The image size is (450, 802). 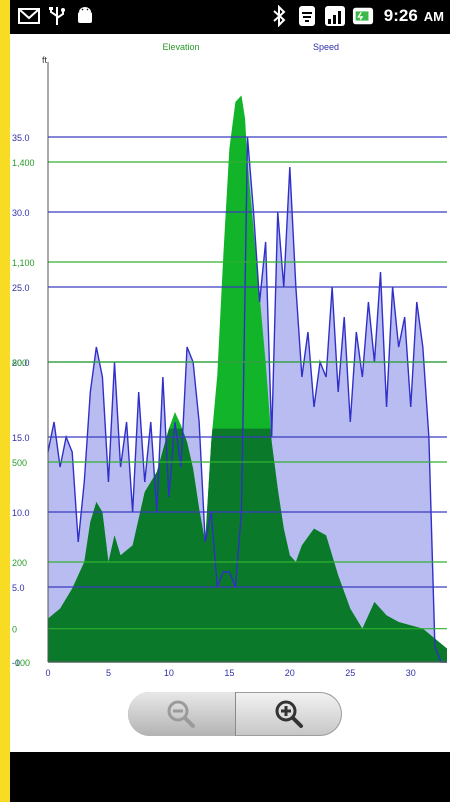 I want to click on elevation-tick-label: 500, so click(x=19, y=463).